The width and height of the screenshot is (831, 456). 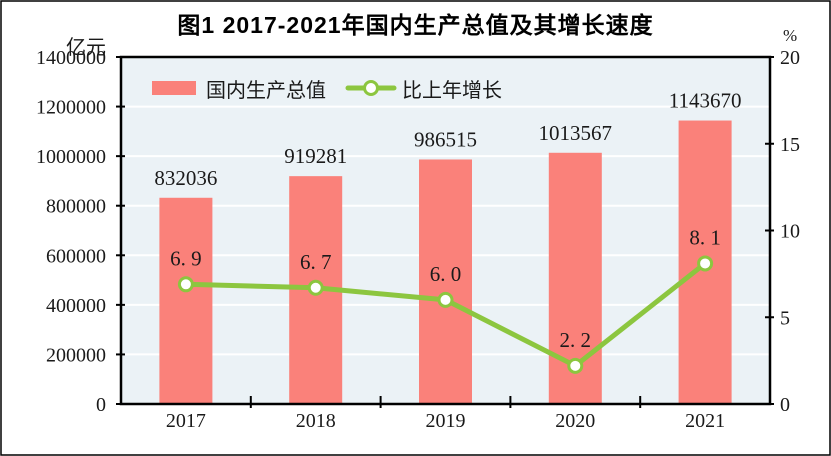 I want to click on left-axis-tick-label: 1200000, so click(x=71, y=108).